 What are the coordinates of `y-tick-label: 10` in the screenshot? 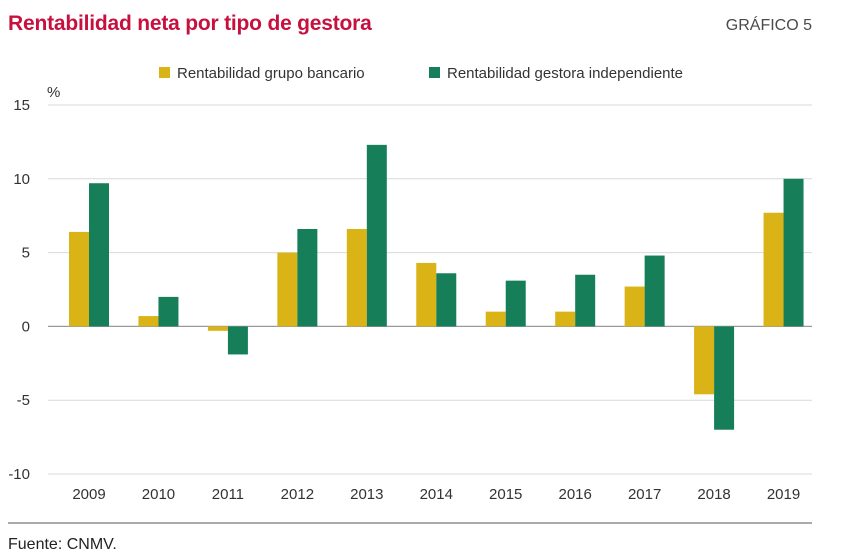 It's located at (21, 179).